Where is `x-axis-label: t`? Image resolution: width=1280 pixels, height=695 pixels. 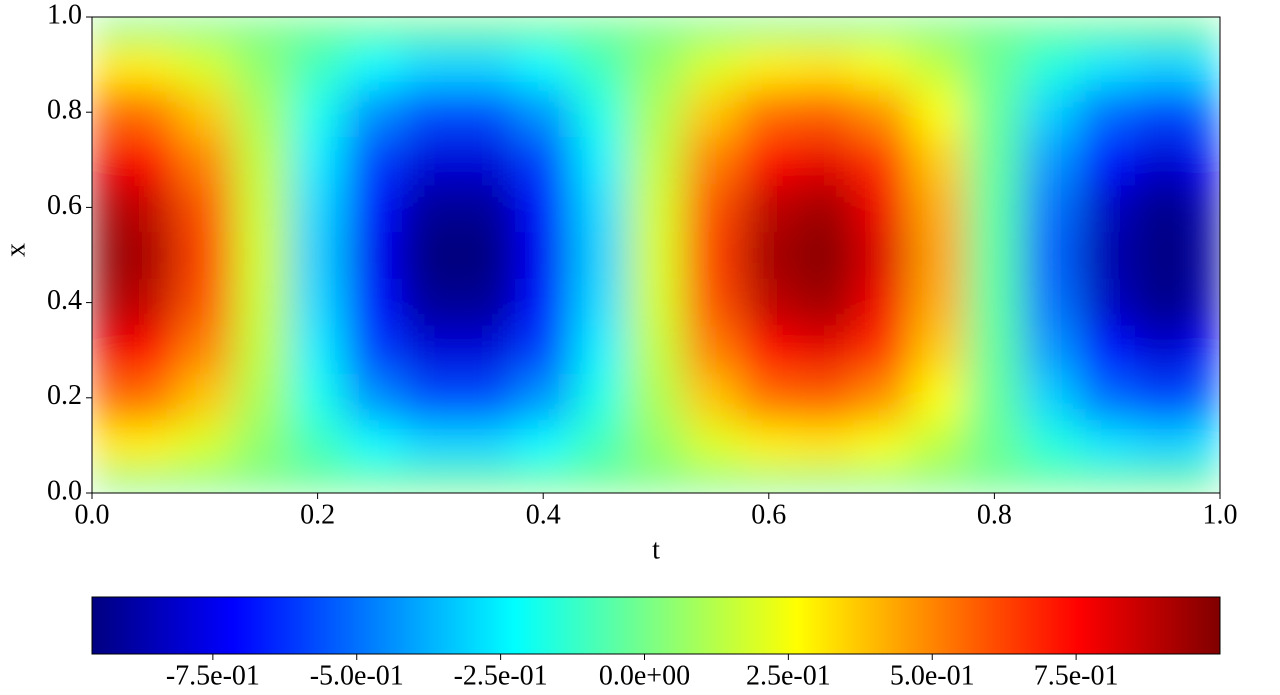 x-axis-label: t is located at coordinates (656, 549).